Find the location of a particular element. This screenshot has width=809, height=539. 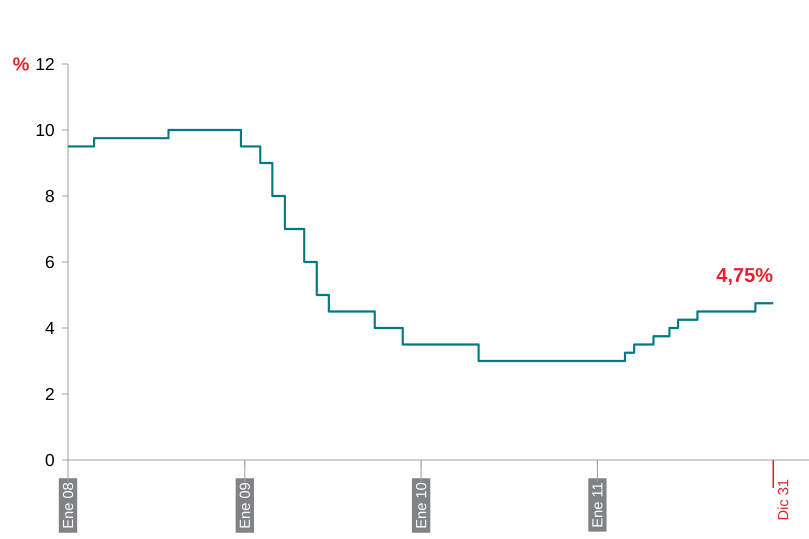

y-tick-label: 10 is located at coordinates (45, 130).